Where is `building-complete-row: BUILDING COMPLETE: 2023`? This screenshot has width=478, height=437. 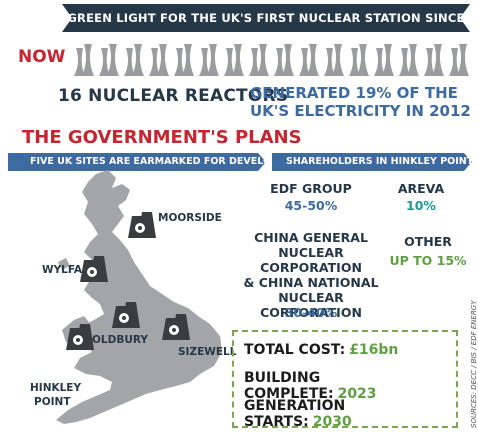
building-complete-row: BUILDING COMPLETE: 2023 is located at coordinates (350, 386).